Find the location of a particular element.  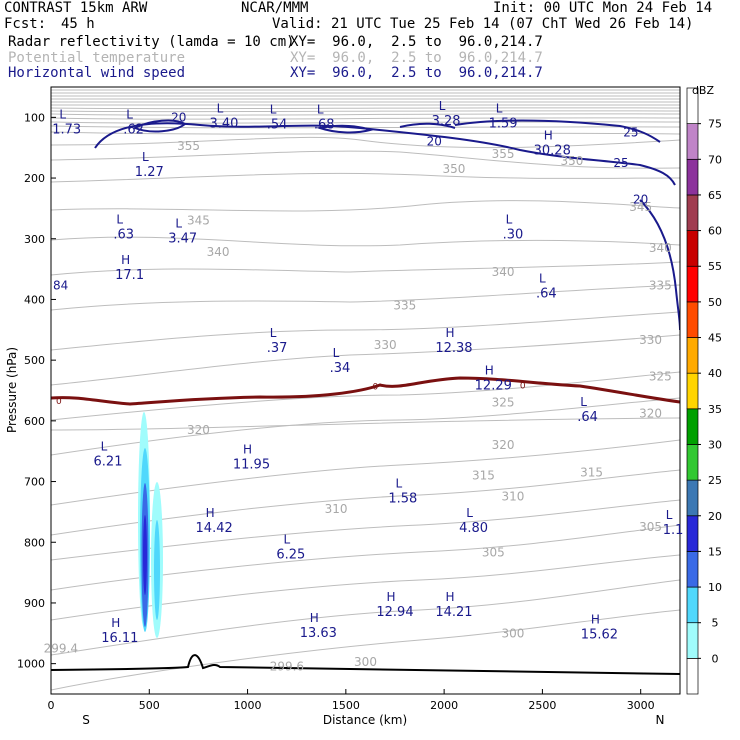

colorbar-label: 55 is located at coordinates (715, 266).